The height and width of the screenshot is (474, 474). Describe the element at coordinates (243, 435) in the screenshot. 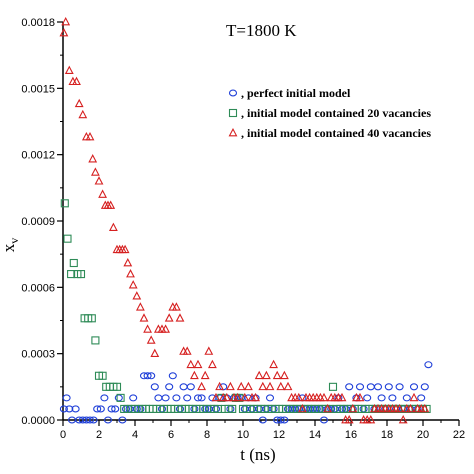

I see `x-tick-label: 10` at that location.